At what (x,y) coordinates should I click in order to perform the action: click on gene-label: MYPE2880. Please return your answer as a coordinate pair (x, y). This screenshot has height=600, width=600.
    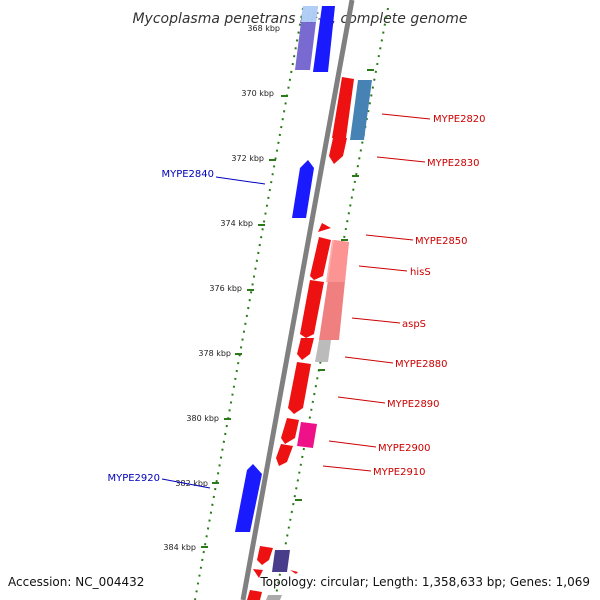
    Looking at the image, I should click on (421, 364).